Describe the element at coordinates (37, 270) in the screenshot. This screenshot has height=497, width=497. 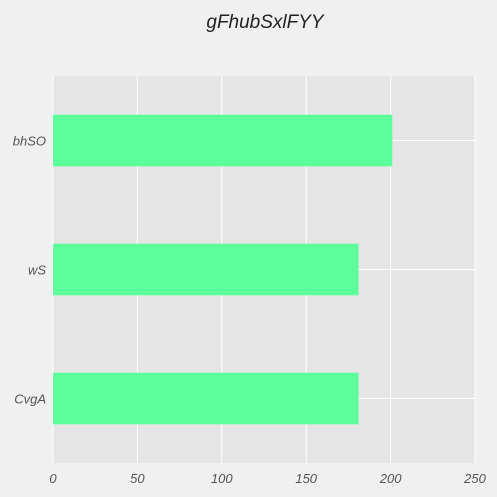
I see `y-tick-label-1: wS` at that location.